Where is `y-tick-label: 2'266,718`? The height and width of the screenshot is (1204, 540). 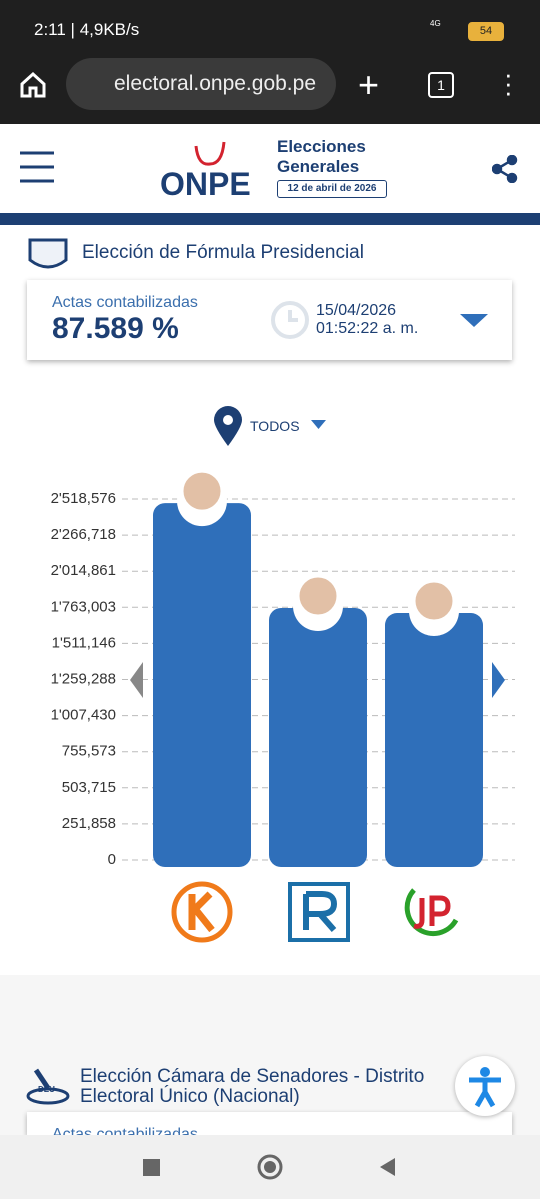 y-tick-label: 2'266,718 is located at coordinates (83, 534).